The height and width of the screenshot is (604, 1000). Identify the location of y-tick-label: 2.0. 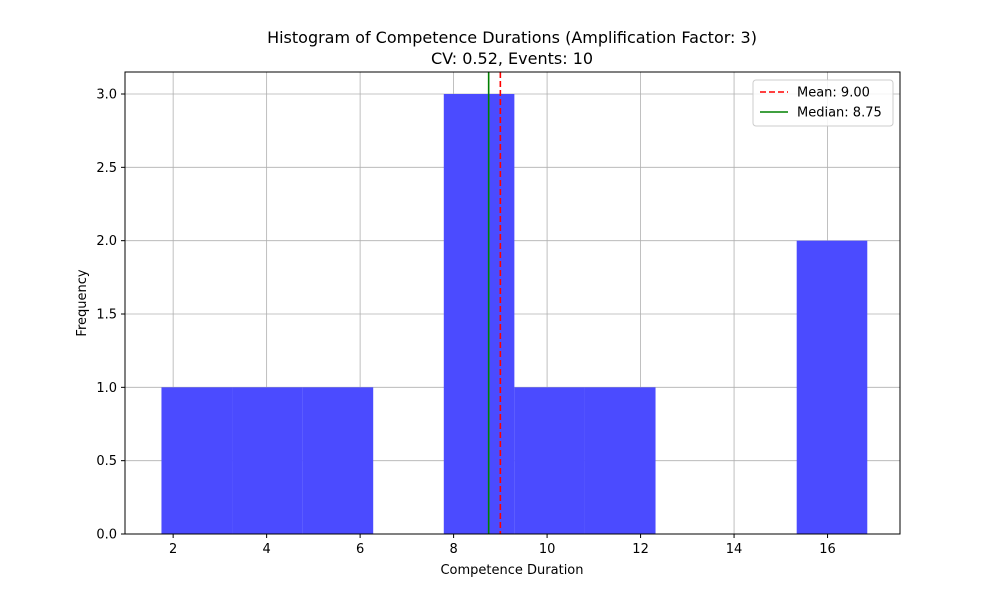
(106, 241).